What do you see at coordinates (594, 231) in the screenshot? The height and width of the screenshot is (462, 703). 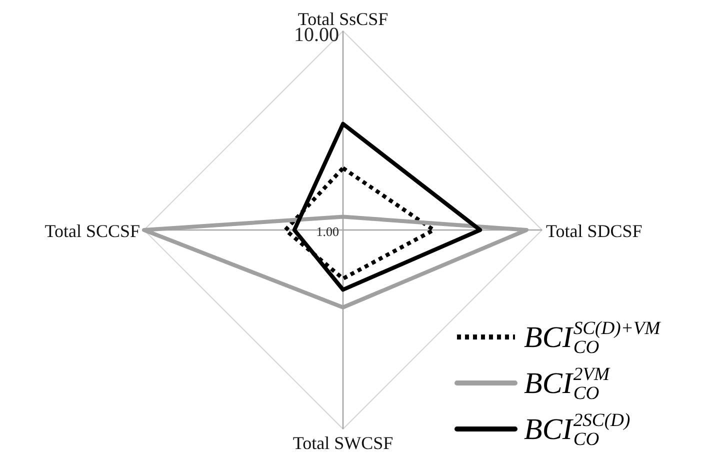 I see `spoke-label: Total SDCSF` at bounding box center [594, 231].